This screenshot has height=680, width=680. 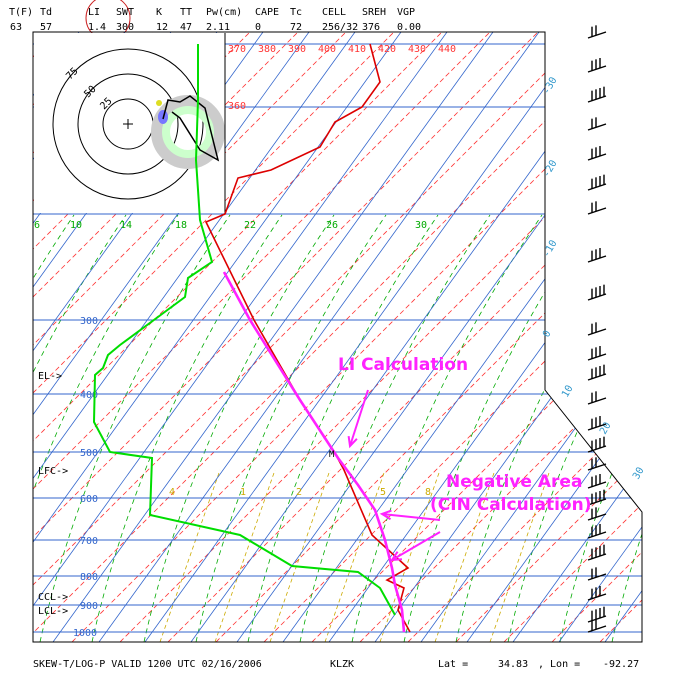 What do you see at coordinates (550, 248) in the screenshot?
I see `isotherm-label: -10` at bounding box center [550, 248].